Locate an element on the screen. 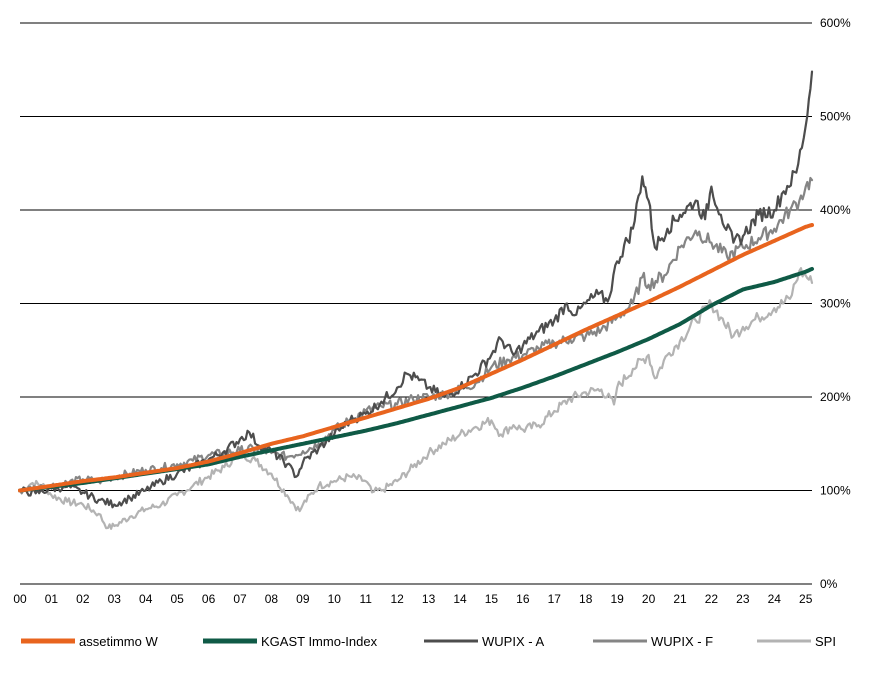 The height and width of the screenshot is (680, 878). x-tick-label: 07 is located at coordinates (240, 599).